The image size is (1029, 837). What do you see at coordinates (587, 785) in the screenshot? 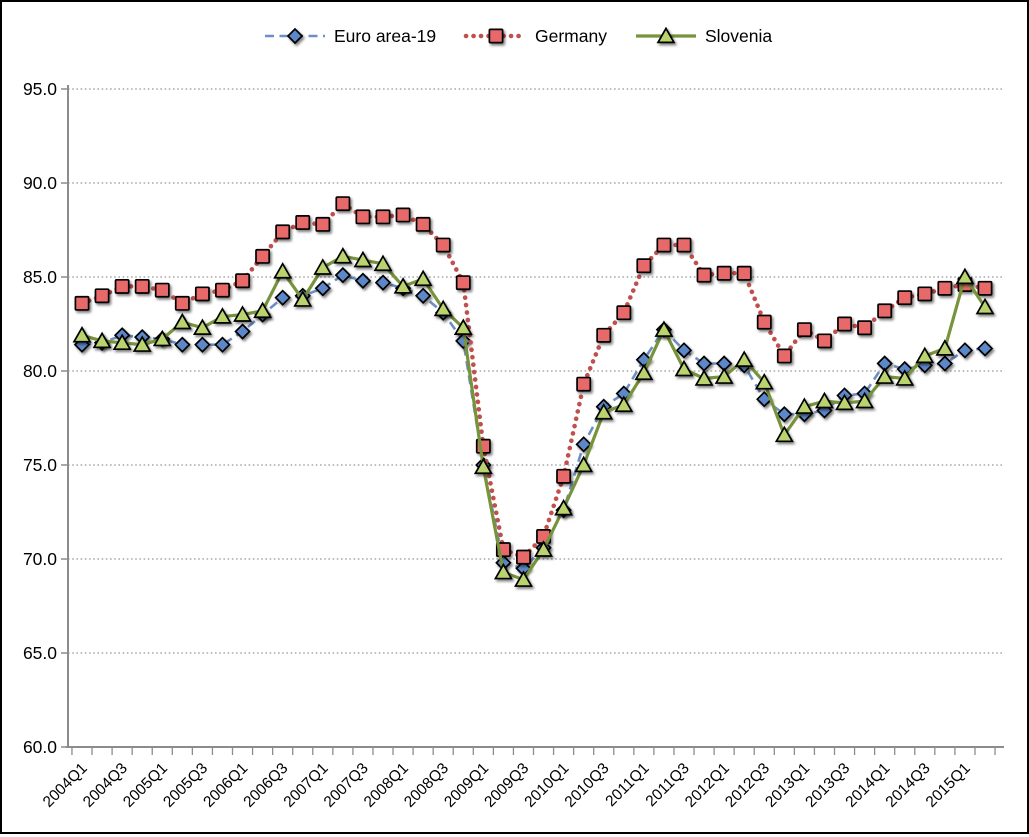
I see `x-axis-label: 2010Q3` at bounding box center [587, 785].